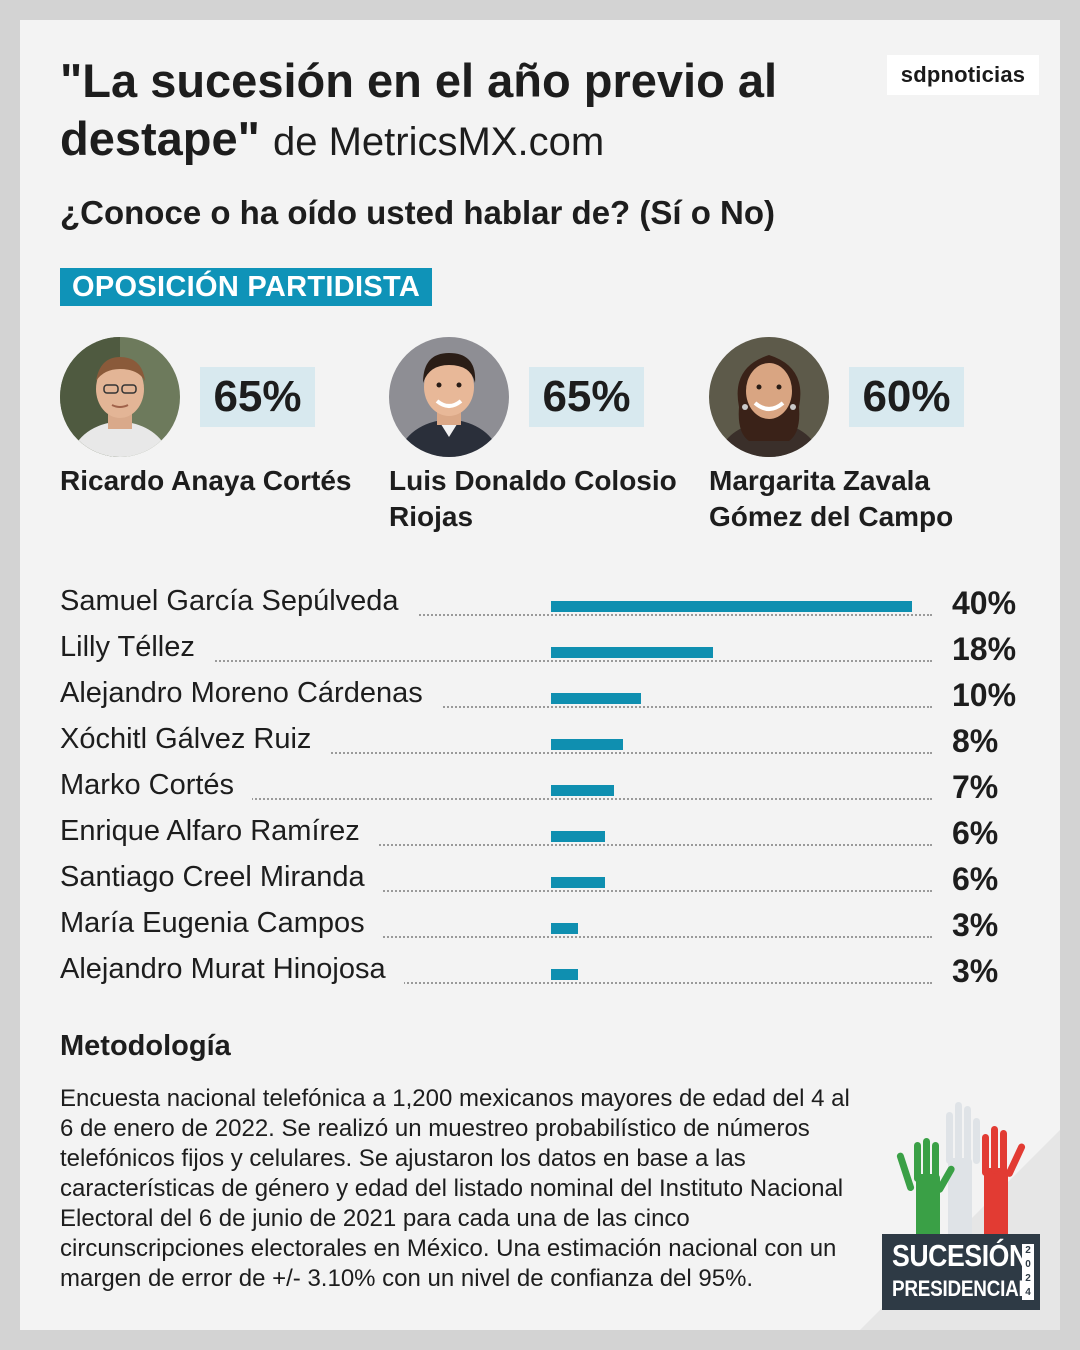  Describe the element at coordinates (975, 787) in the screenshot. I see `value-label: 7%` at that location.